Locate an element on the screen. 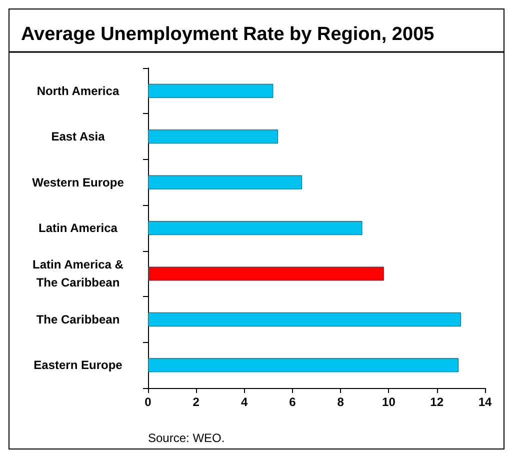 The width and height of the screenshot is (513, 458). x-tick-label: 2 is located at coordinates (196, 402).